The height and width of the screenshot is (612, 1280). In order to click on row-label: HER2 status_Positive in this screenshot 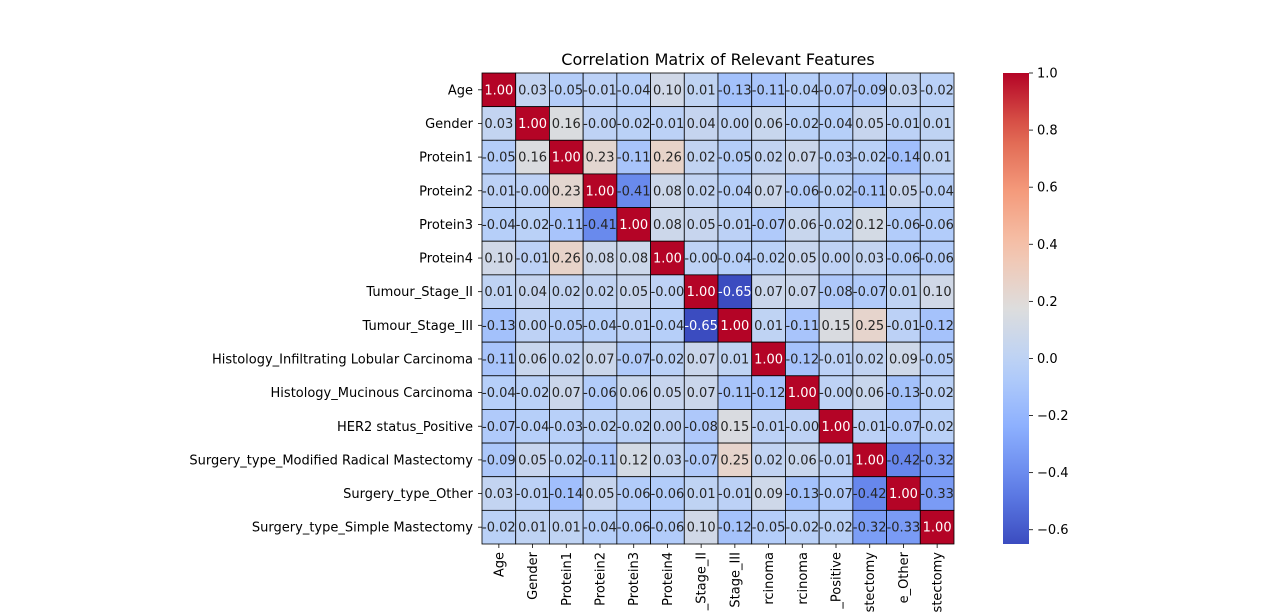, I will do `click(405, 427)`.